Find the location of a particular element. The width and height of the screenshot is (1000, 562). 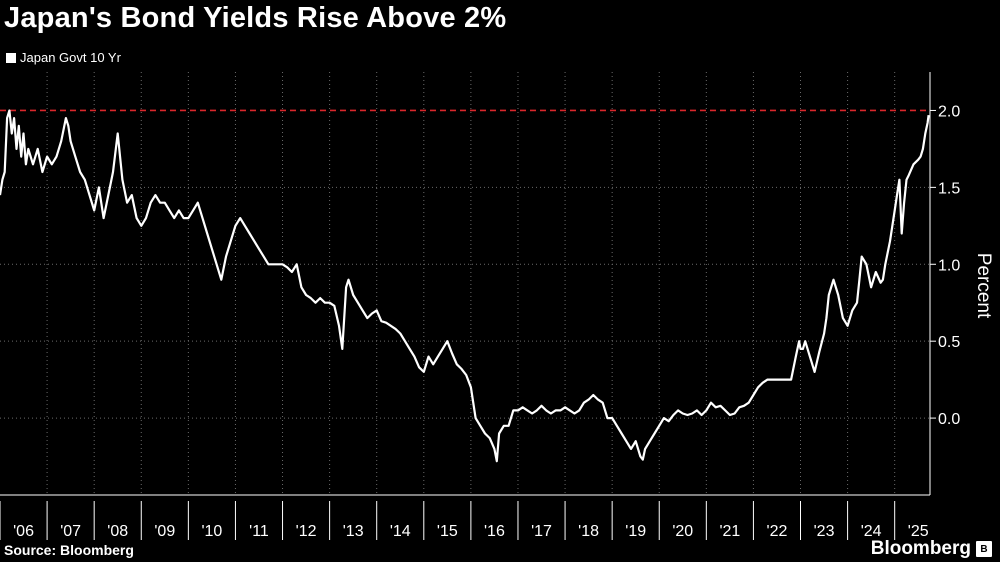

x-tick-label: '09 is located at coordinates (164, 531).